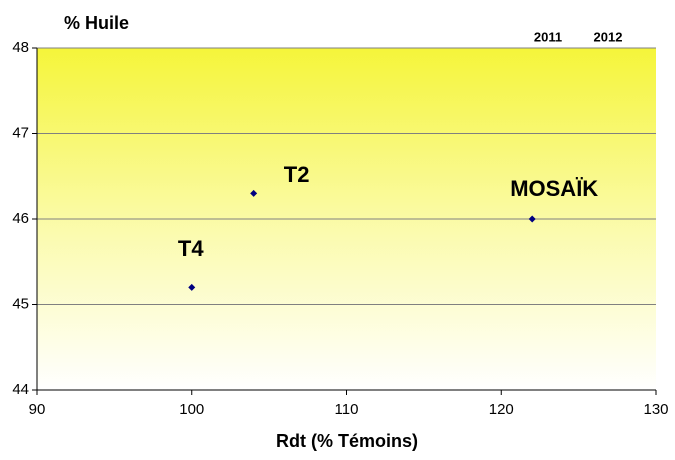 The image size is (675, 460). Describe the element at coordinates (297, 174) in the screenshot. I see `point-label: T2` at that location.